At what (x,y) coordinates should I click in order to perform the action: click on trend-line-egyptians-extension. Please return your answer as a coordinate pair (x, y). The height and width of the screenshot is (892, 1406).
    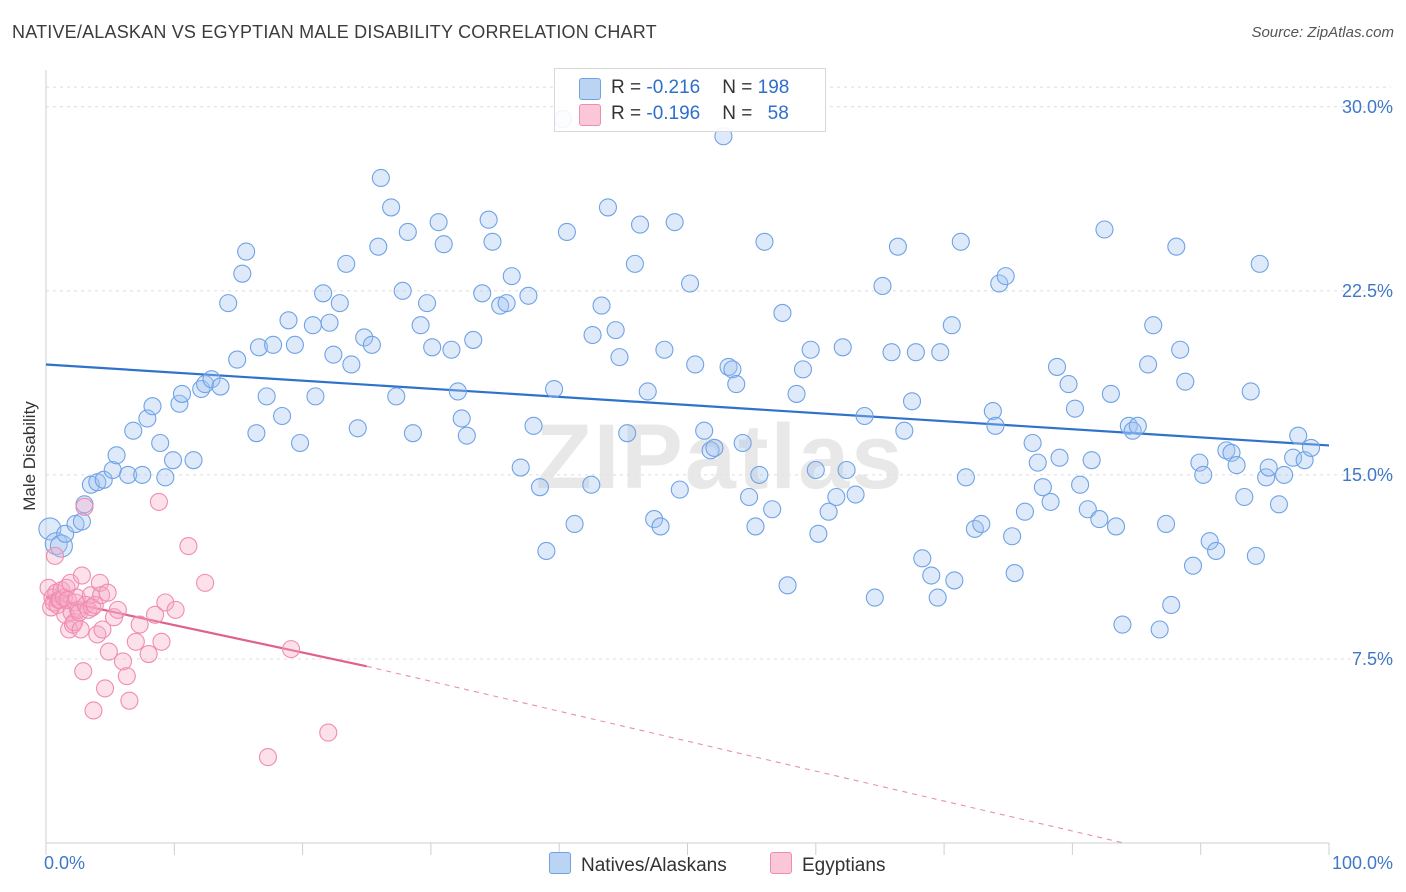
    Looking at the image, I should click on (745, 754).